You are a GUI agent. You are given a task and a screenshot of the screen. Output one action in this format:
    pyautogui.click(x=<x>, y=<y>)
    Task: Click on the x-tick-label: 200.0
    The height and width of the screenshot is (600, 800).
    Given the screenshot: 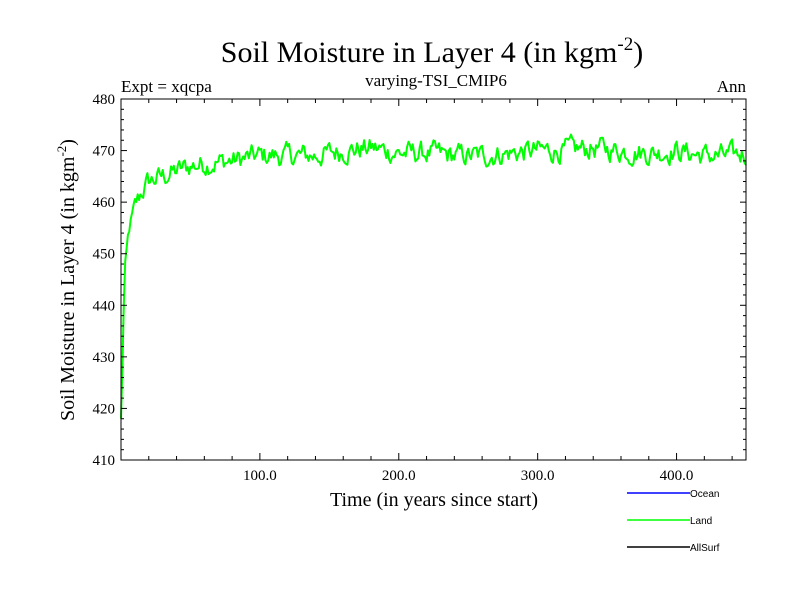 What is the action you would take?
    pyautogui.click(x=399, y=476)
    